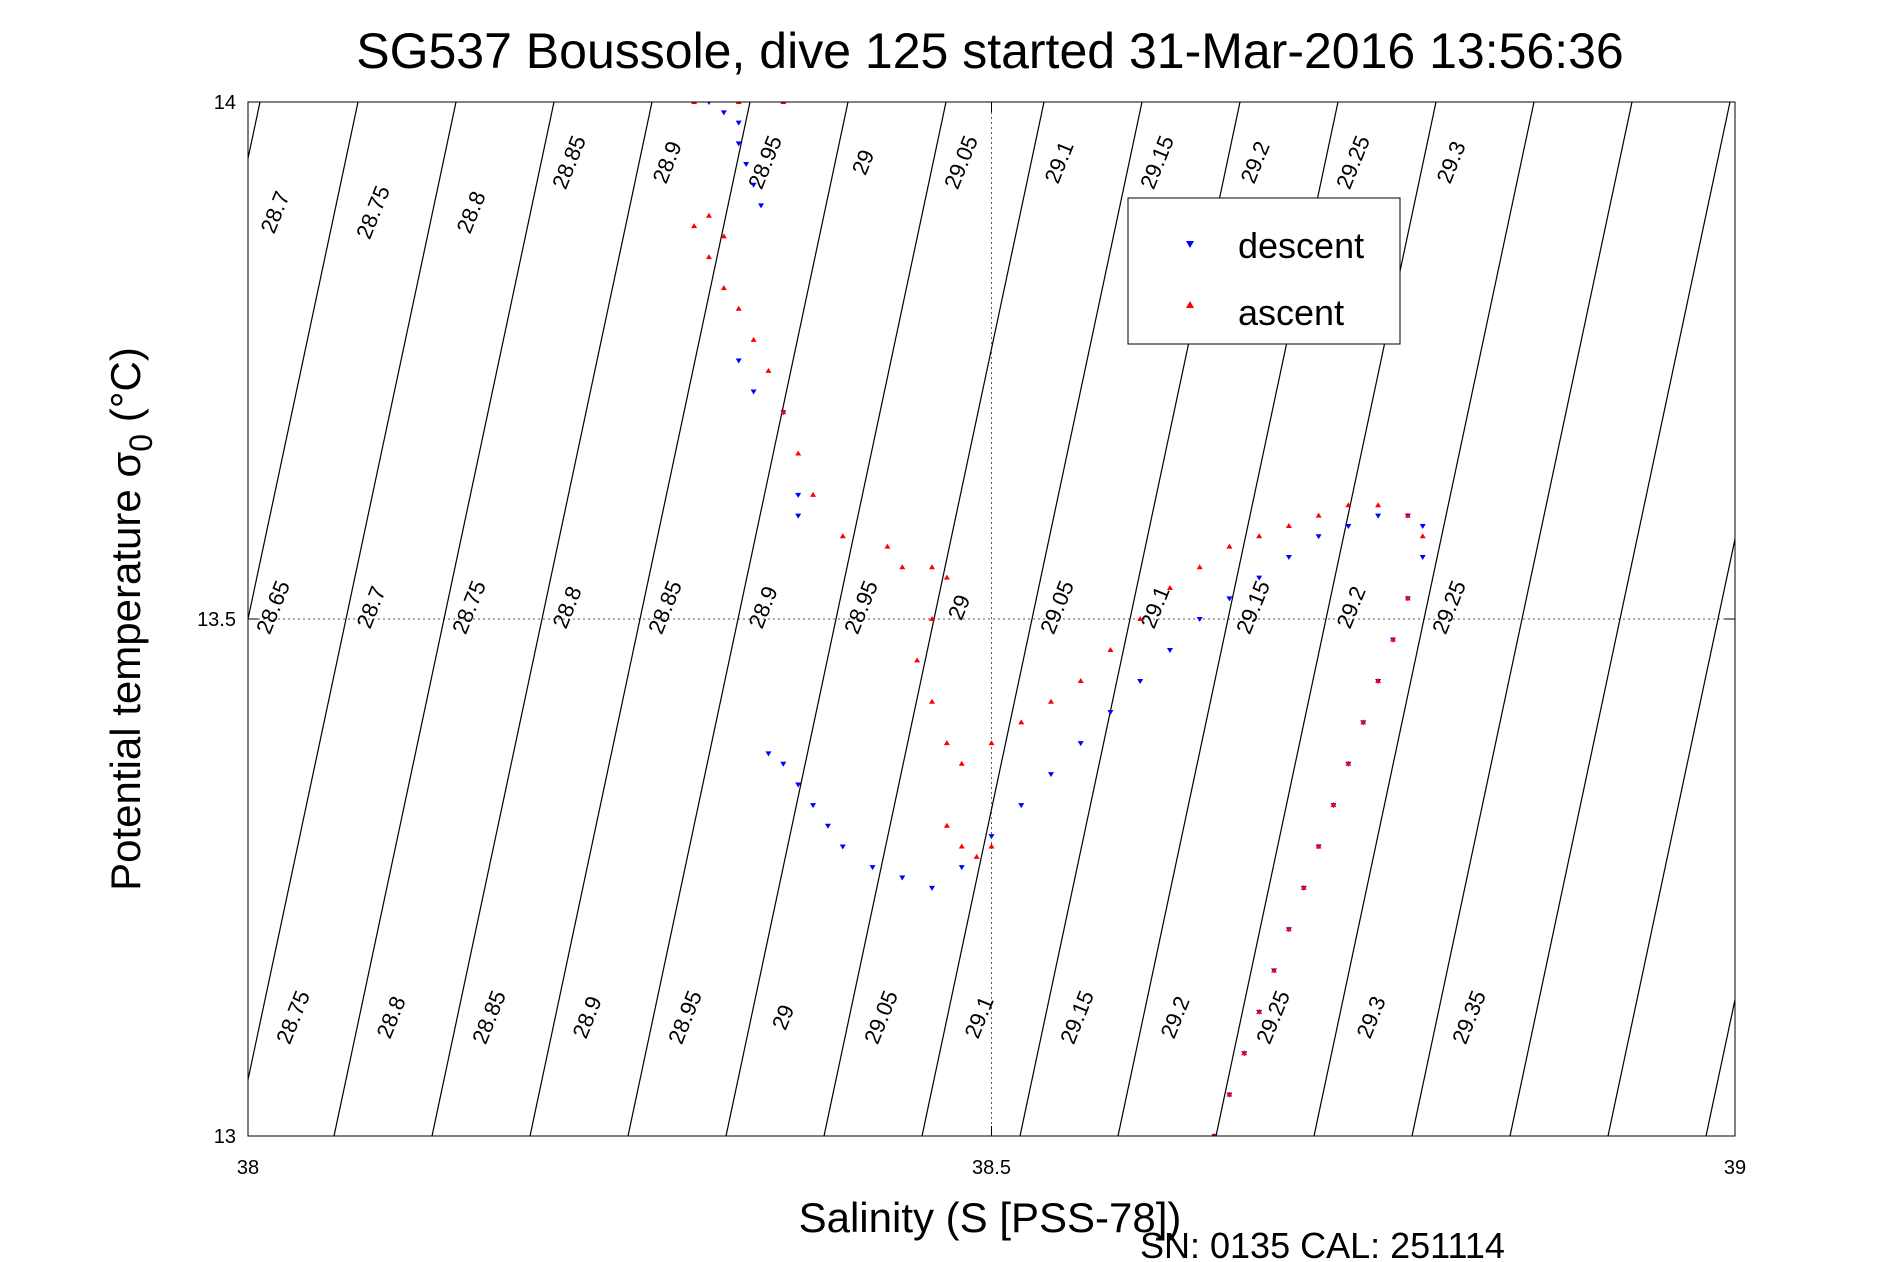 The image size is (1891, 1262). What do you see at coordinates (1322, 1243) in the screenshot?
I see `serial-calibration-label: SN: 0135 CAL: 251114` at bounding box center [1322, 1243].